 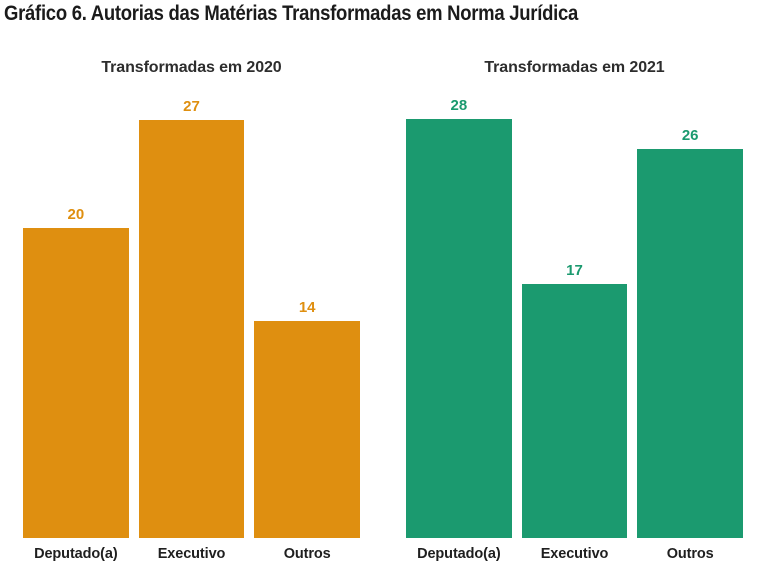 What do you see at coordinates (76, 214) in the screenshot?
I see `value-label: 20` at bounding box center [76, 214].